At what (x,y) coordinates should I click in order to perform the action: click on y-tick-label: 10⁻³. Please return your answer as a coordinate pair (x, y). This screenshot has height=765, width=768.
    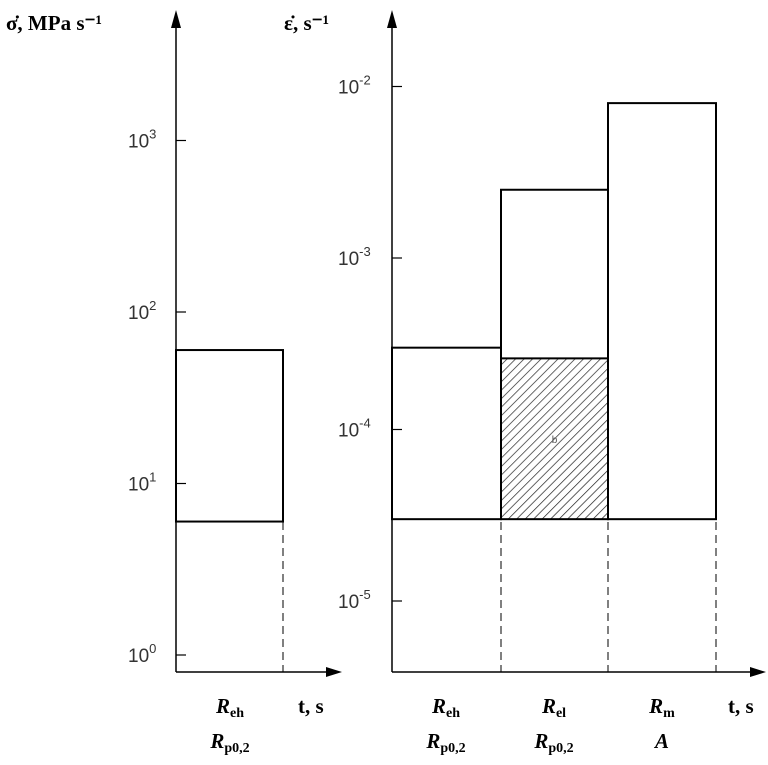
    Looking at the image, I should click on (354, 257).